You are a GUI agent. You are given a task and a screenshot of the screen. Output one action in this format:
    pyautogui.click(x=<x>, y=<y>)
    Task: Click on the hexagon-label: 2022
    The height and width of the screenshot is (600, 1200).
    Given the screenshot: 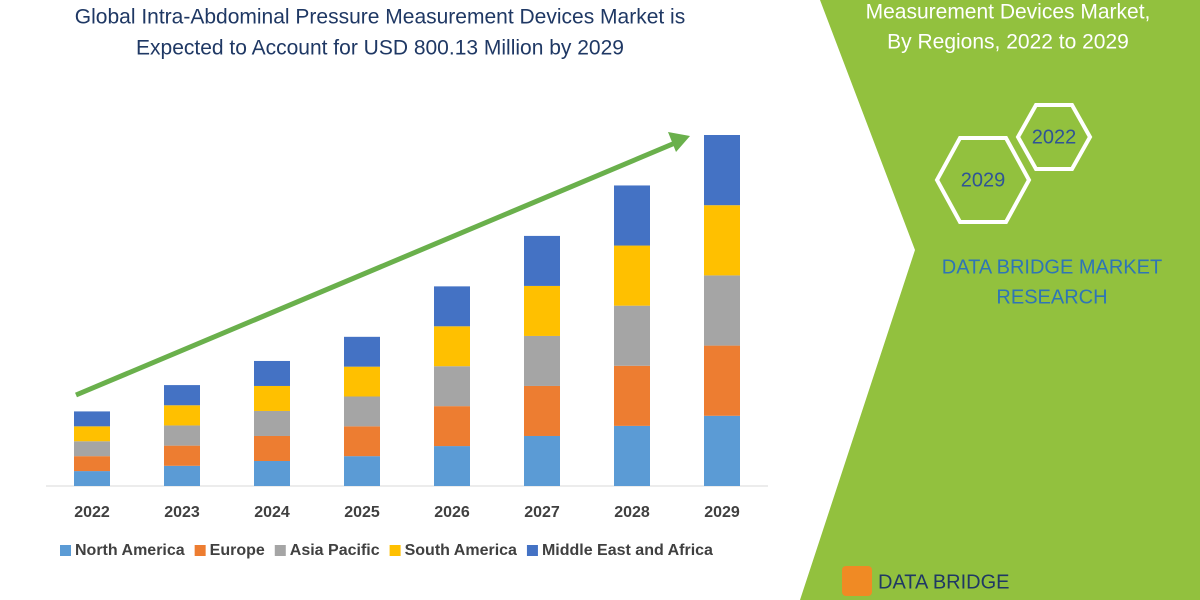 What is the action you would take?
    pyautogui.click(x=1054, y=137)
    